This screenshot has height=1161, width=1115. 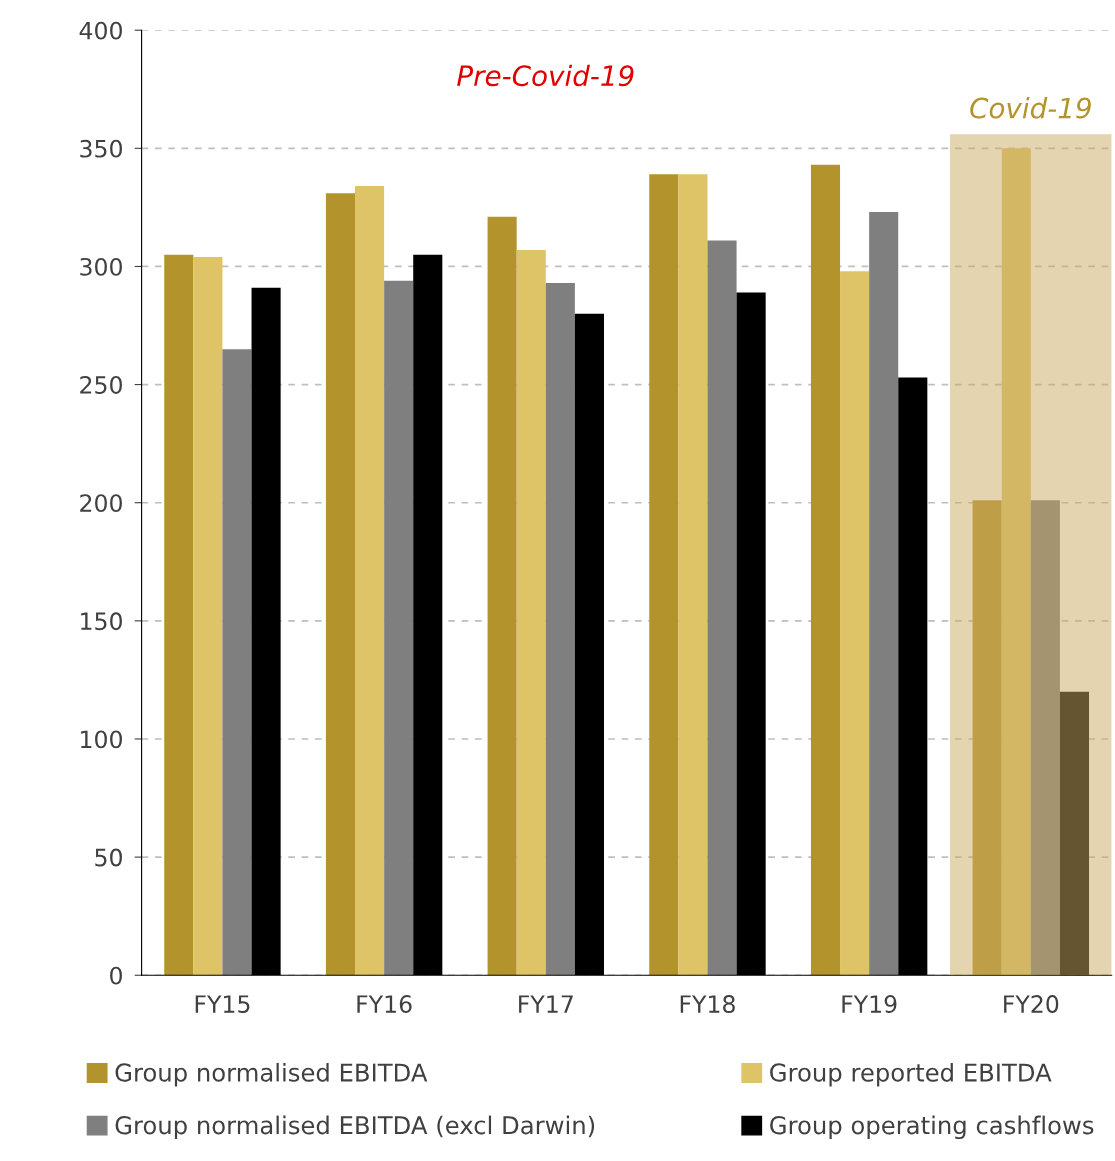 I want to click on y-tick-label: 200, so click(x=101, y=503).